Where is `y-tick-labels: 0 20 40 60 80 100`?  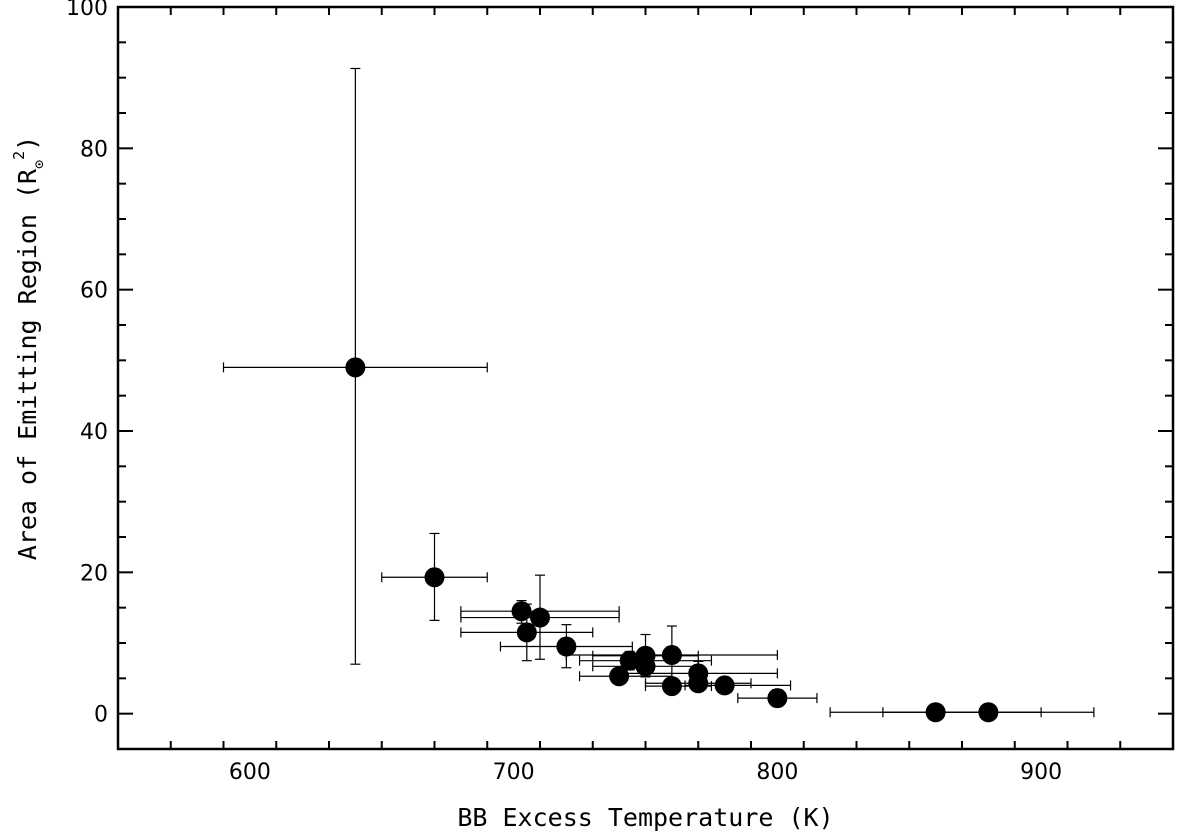
y-tick-labels: 0 20 40 60 80 100 is located at coordinates (87, 364).